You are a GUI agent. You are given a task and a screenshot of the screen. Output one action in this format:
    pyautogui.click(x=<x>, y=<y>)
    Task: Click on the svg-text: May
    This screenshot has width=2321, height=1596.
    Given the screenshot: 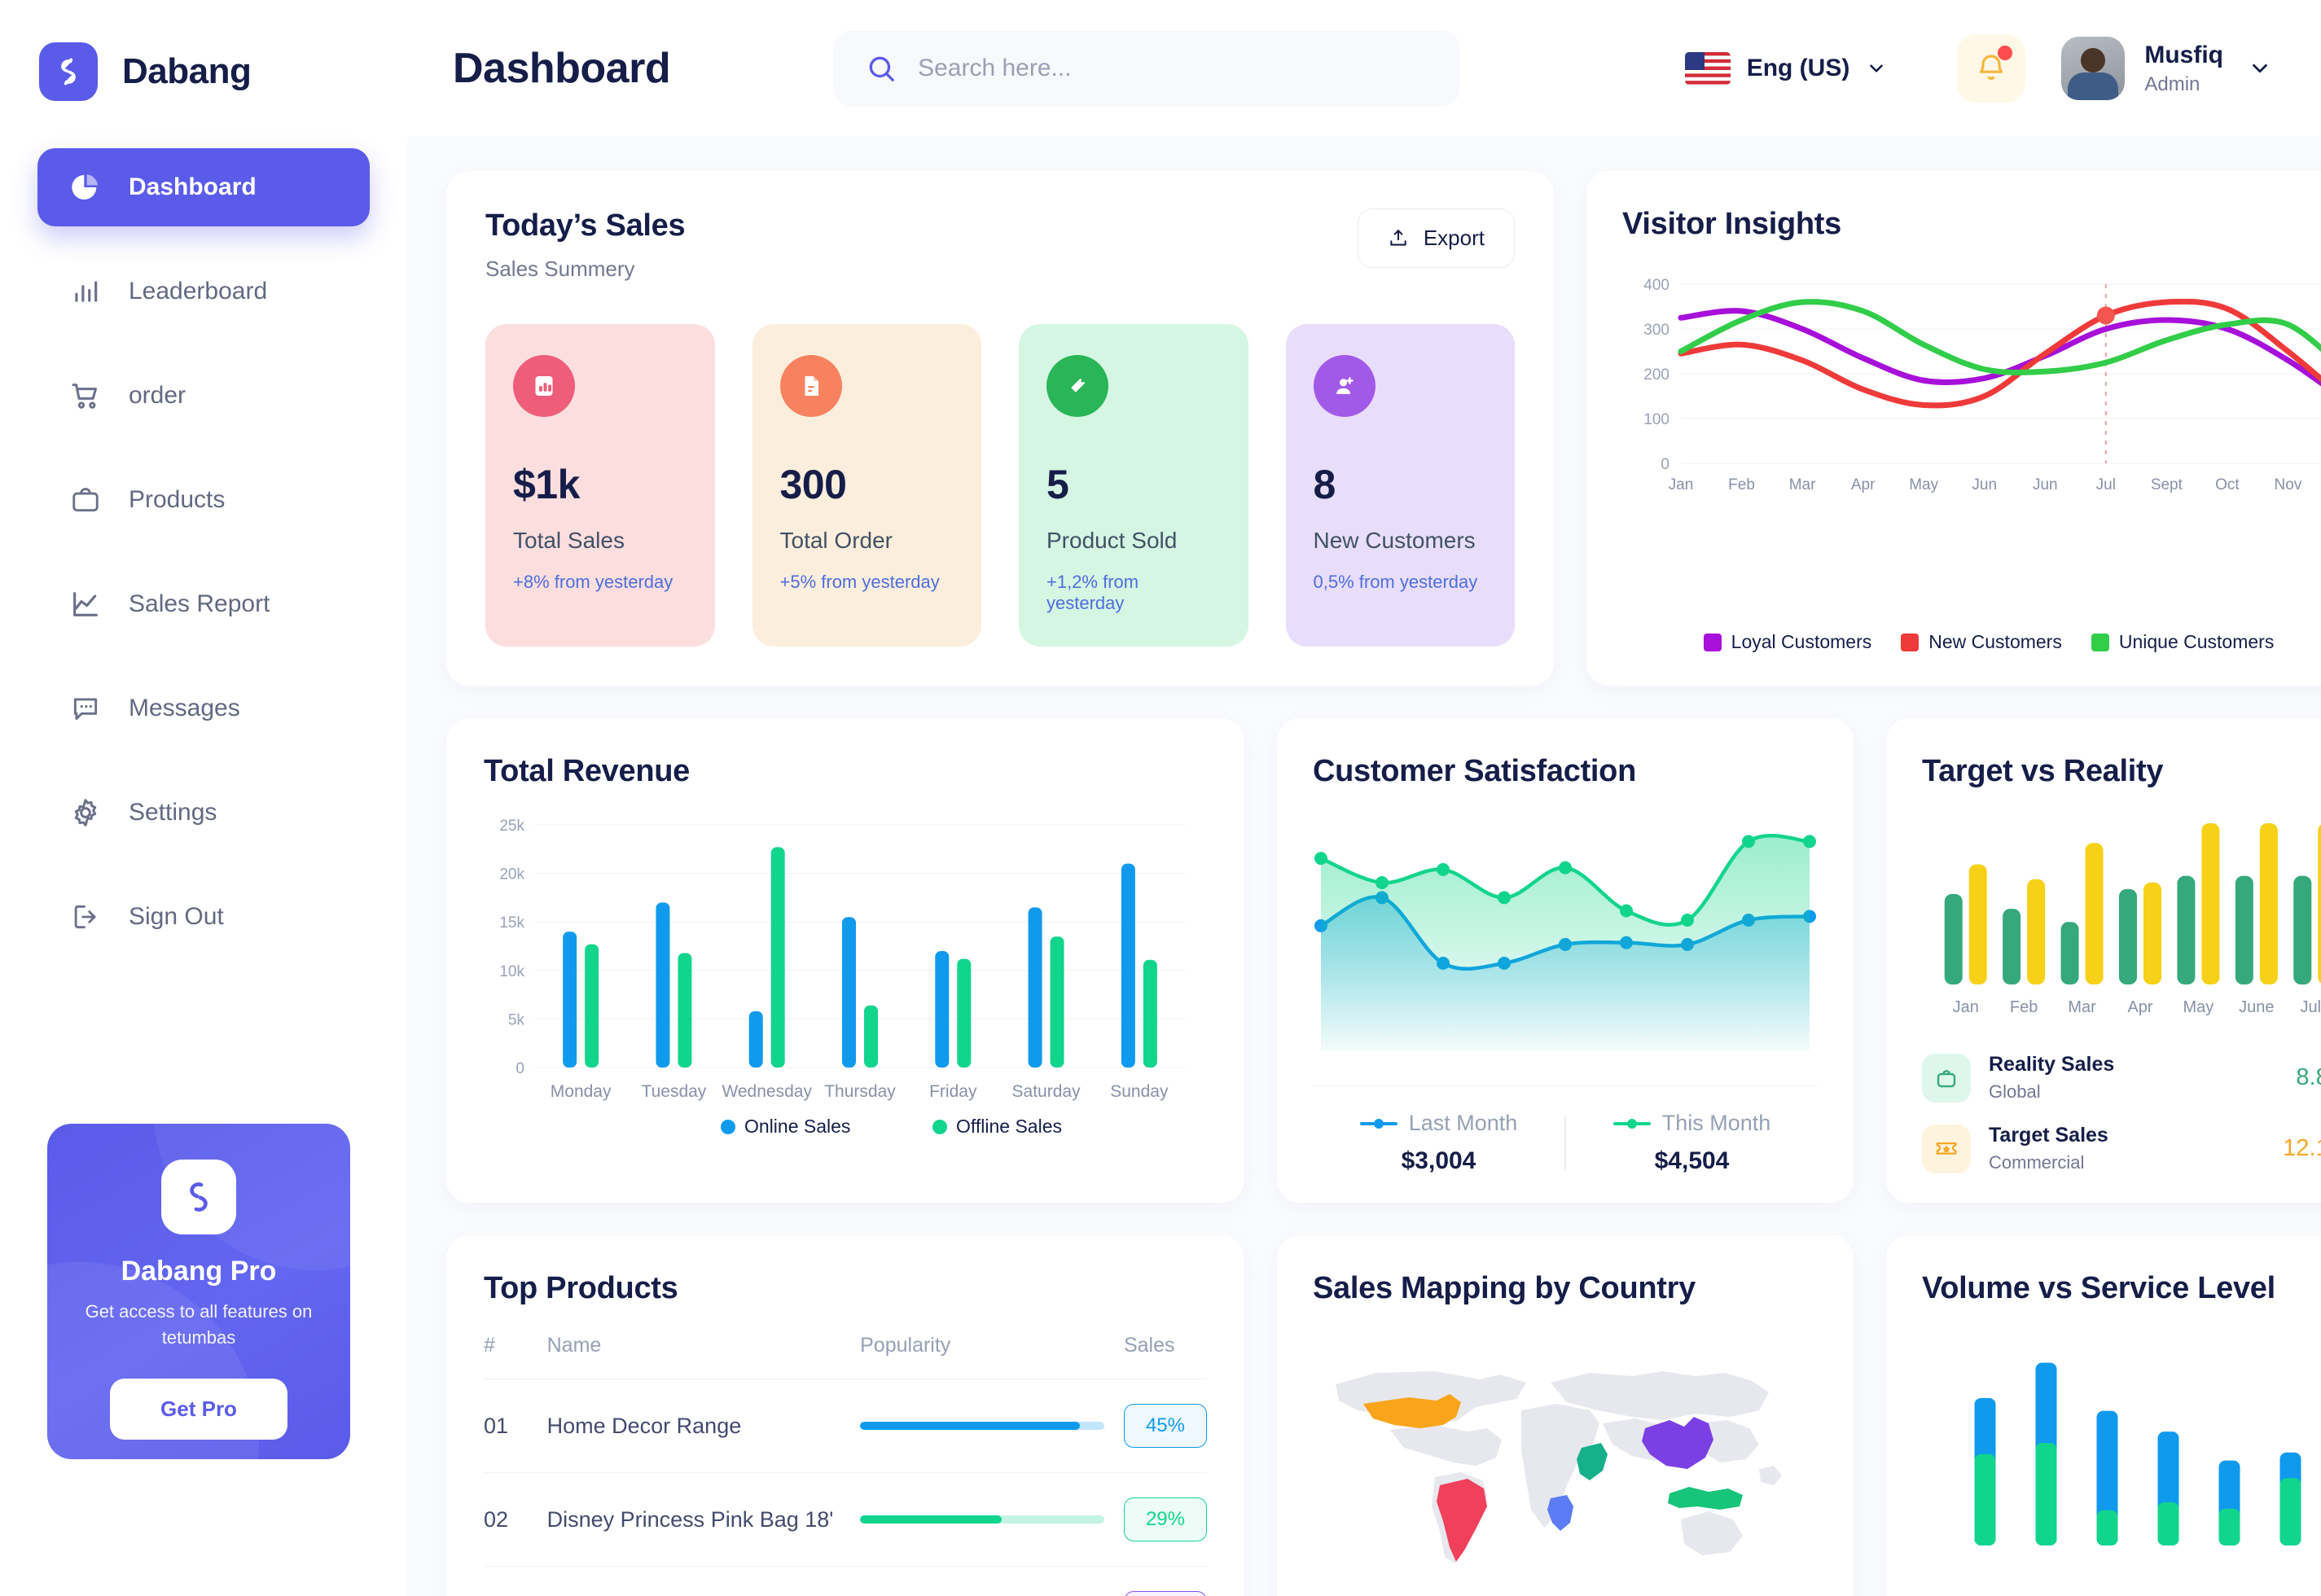 What is the action you would take?
    pyautogui.click(x=2198, y=1007)
    